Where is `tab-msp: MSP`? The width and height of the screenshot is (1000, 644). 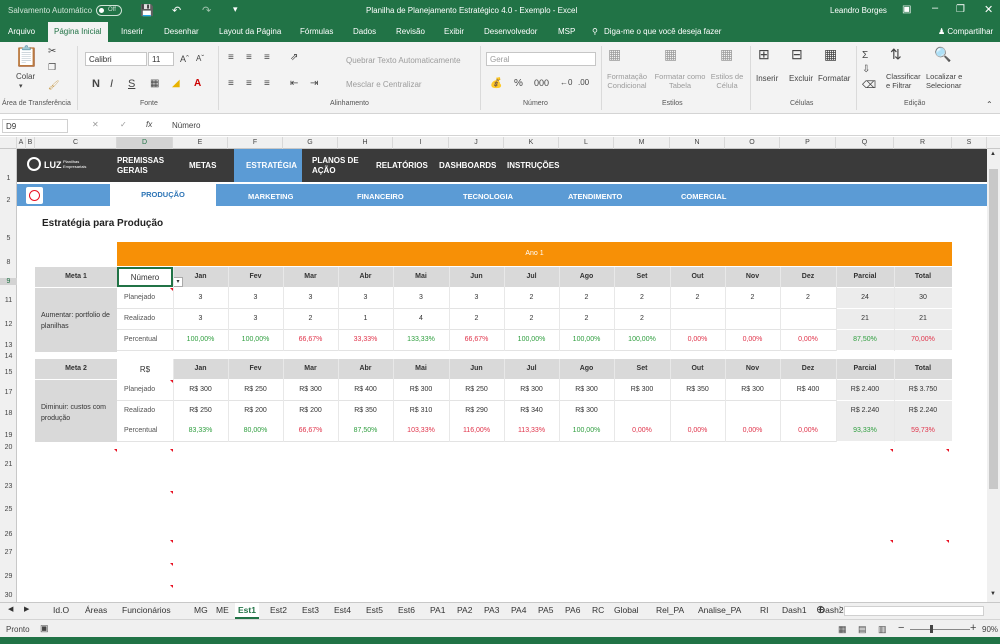
tab-msp: MSP is located at coordinates (567, 31).